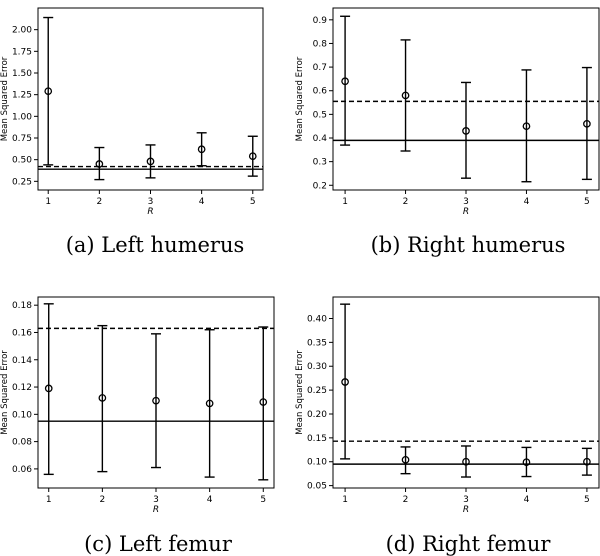 The height and width of the screenshot is (556, 600). I want to click on y-tick-label: 1.50, so click(22, 74).